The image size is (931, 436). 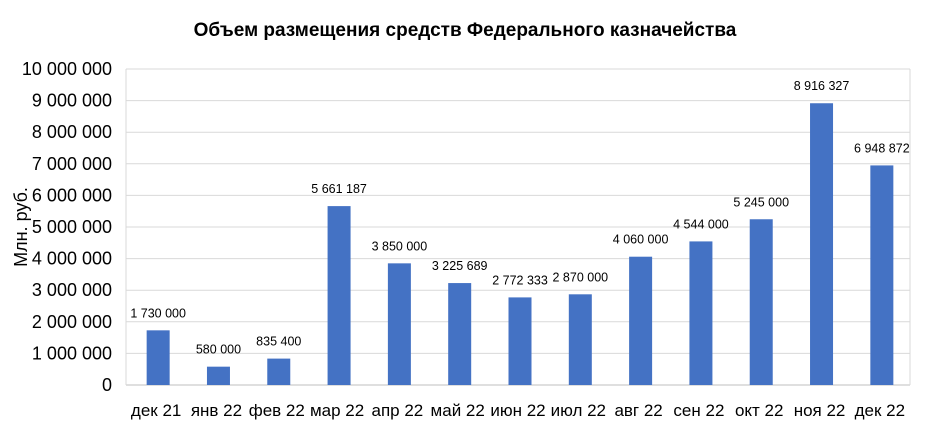 I want to click on data-label: 4 060 000, so click(x=641, y=240).